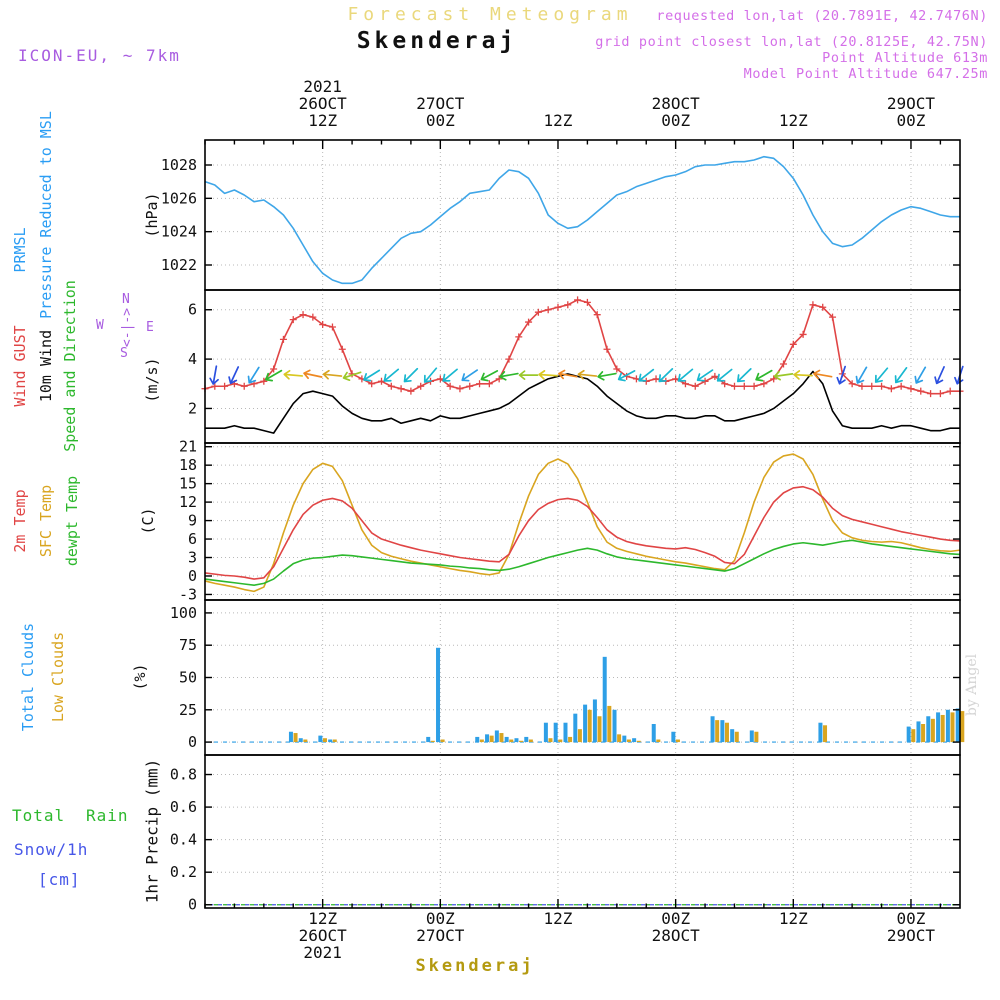 The height and width of the screenshot is (1000, 1000). Describe the element at coordinates (183, 807) in the screenshot. I see `svg-text: 0.6` at that location.